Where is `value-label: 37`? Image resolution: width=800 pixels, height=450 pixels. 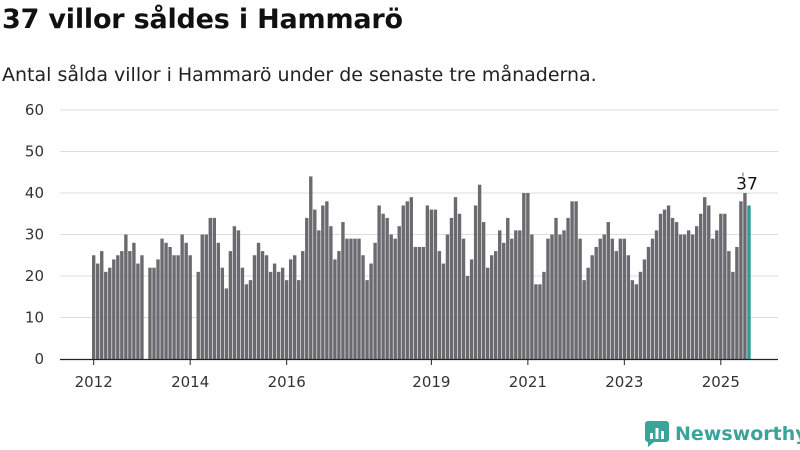
value-label: 37 is located at coordinates (747, 184).